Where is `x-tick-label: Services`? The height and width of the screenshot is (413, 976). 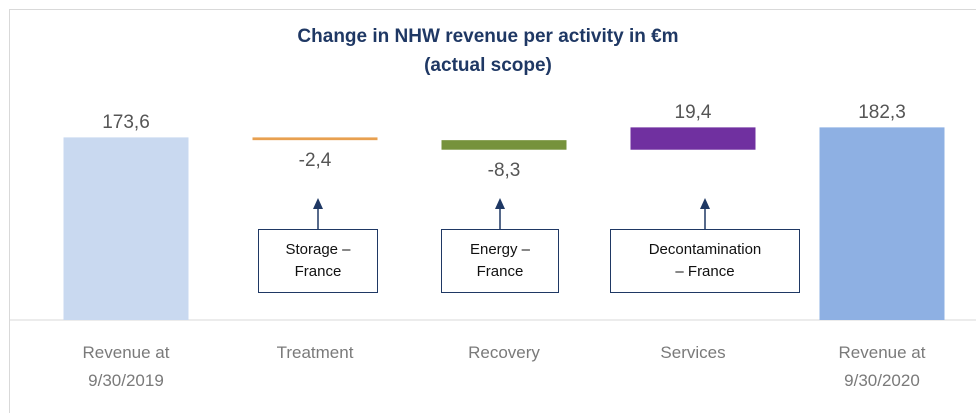
x-tick-label: Services is located at coordinates (693, 352).